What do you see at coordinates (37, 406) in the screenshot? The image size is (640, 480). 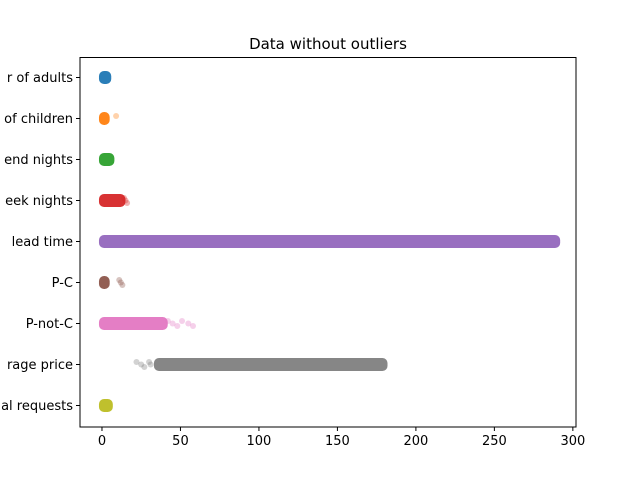 I see `y-tick-label: al requests` at bounding box center [37, 406].